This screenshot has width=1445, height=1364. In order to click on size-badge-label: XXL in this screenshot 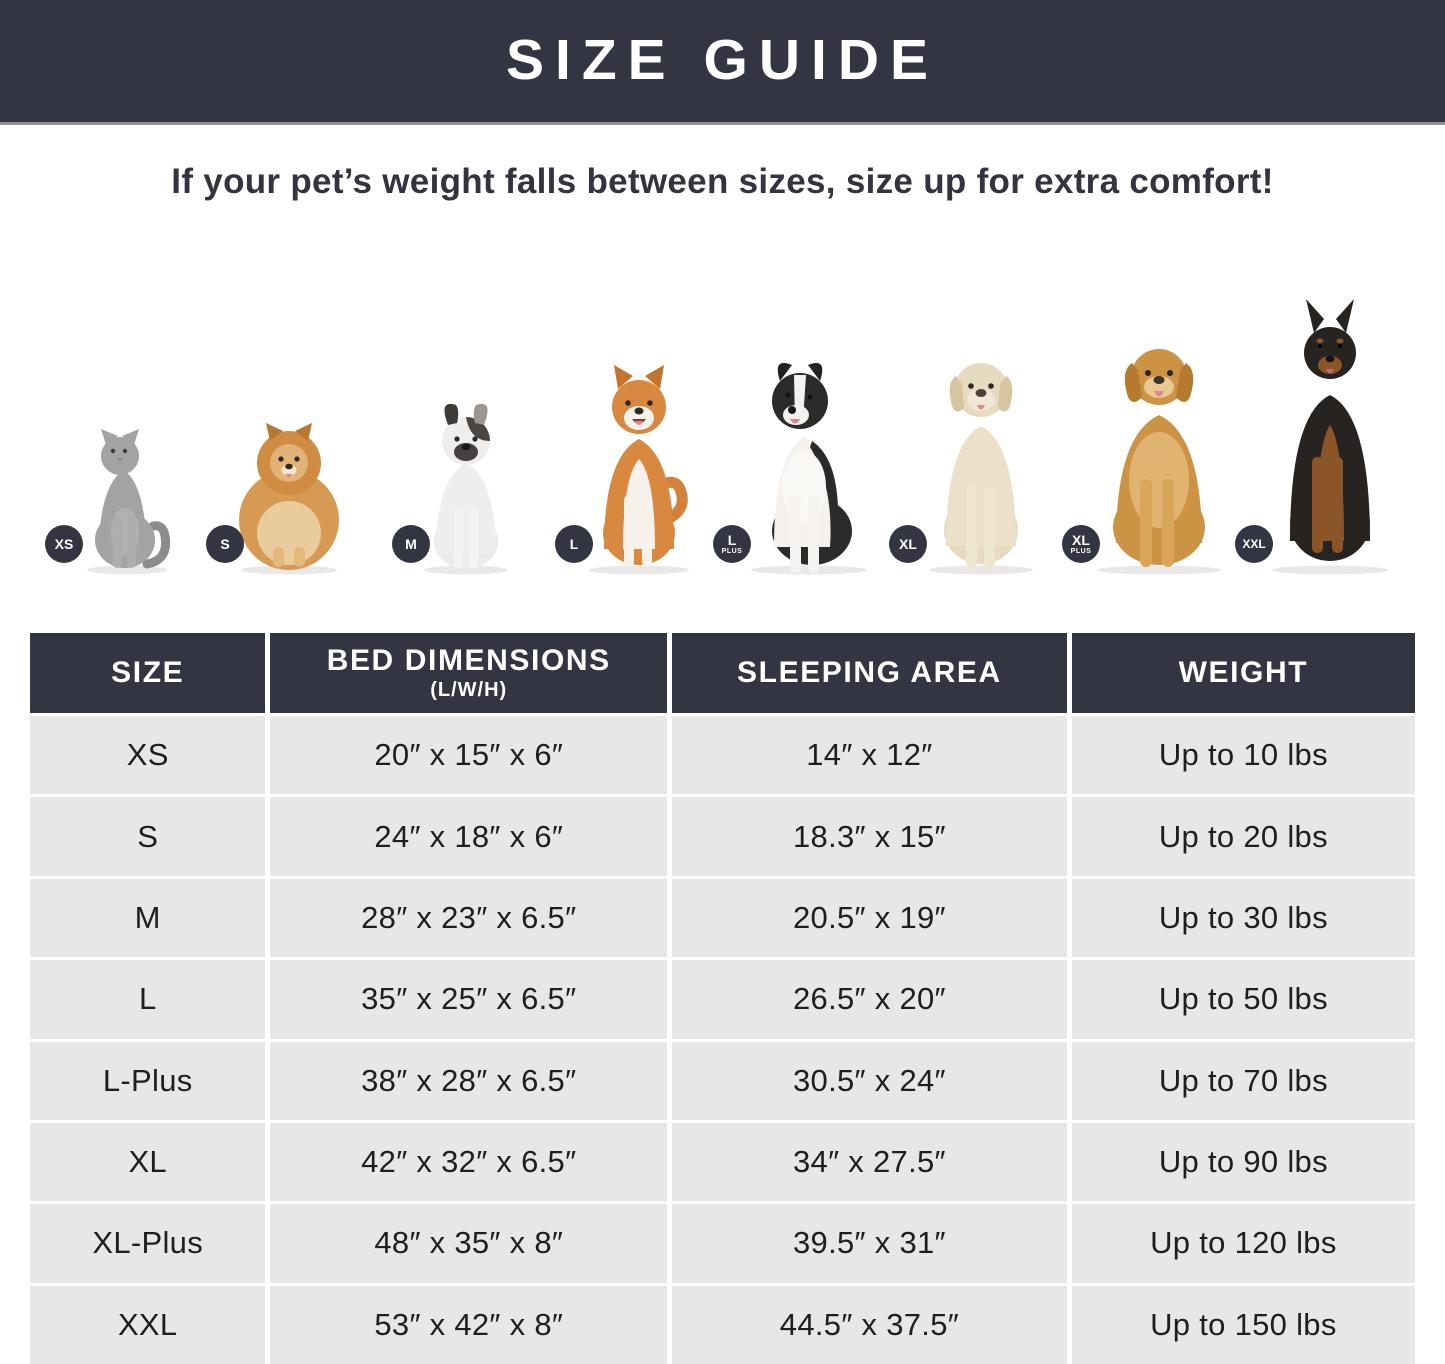, I will do `click(1254, 543)`.